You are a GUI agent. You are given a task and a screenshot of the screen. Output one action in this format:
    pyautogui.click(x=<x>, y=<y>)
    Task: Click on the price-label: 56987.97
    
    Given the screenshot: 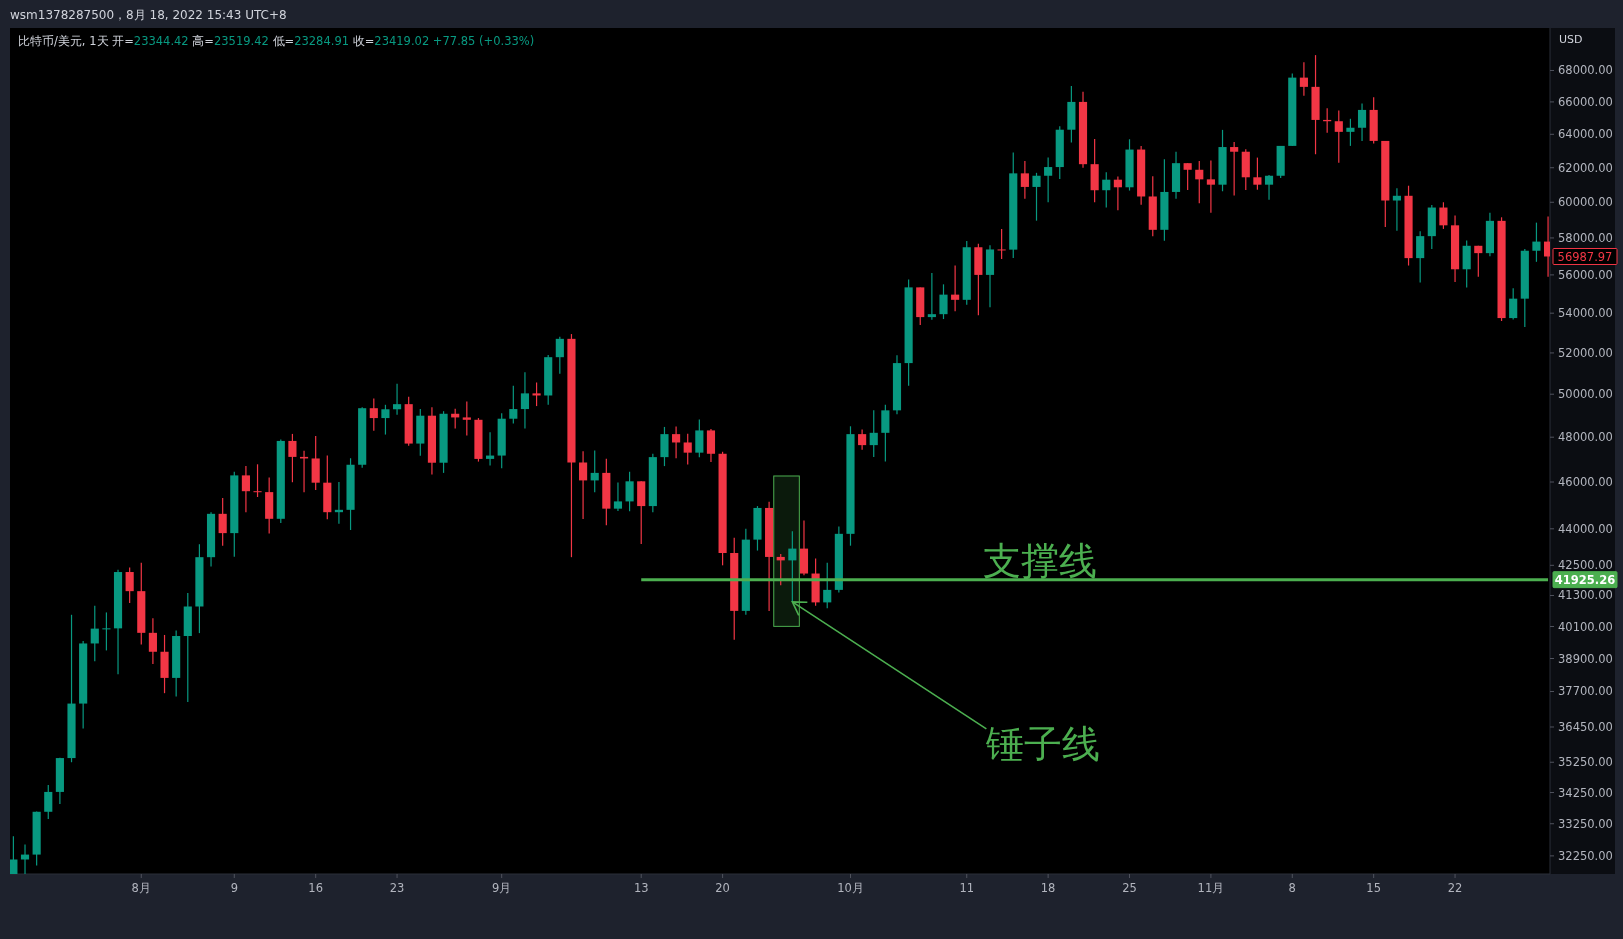 What is the action you would take?
    pyautogui.click(x=1585, y=256)
    